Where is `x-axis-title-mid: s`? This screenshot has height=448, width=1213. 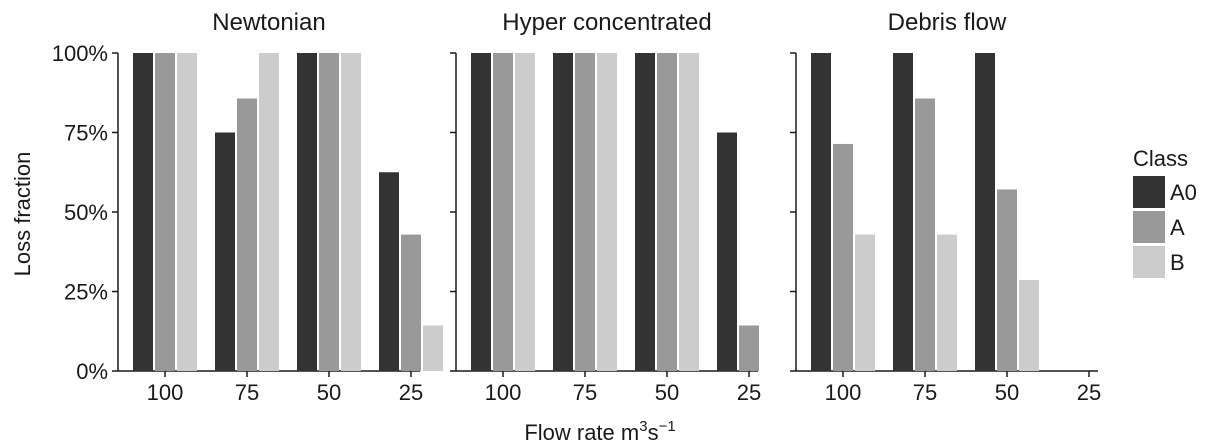
x-axis-title-mid: s is located at coordinates (653, 432).